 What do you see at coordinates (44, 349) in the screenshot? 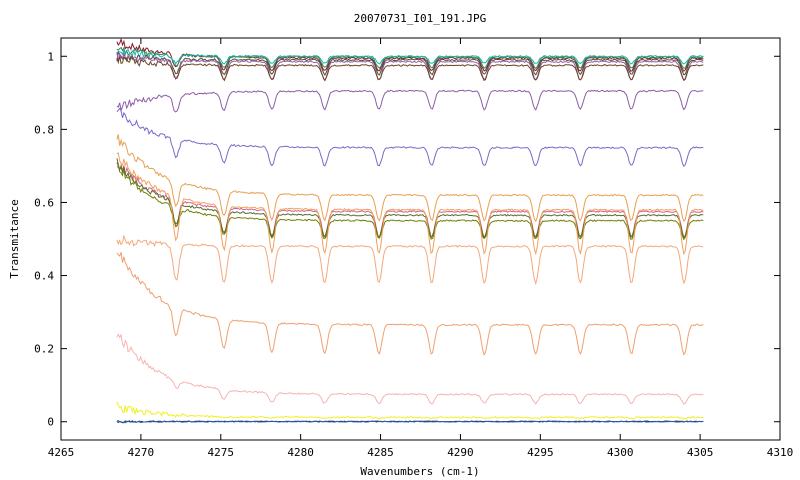
I see `y-tick-label: 0.2` at bounding box center [44, 349].